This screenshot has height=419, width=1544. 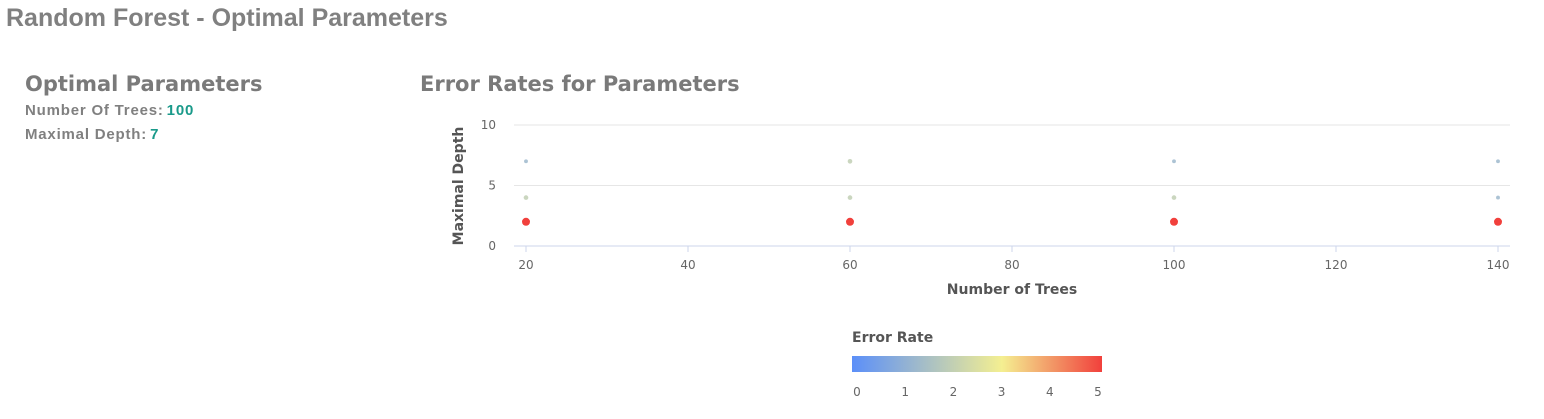 I want to click on x-tick-label: 60, so click(x=849, y=265).